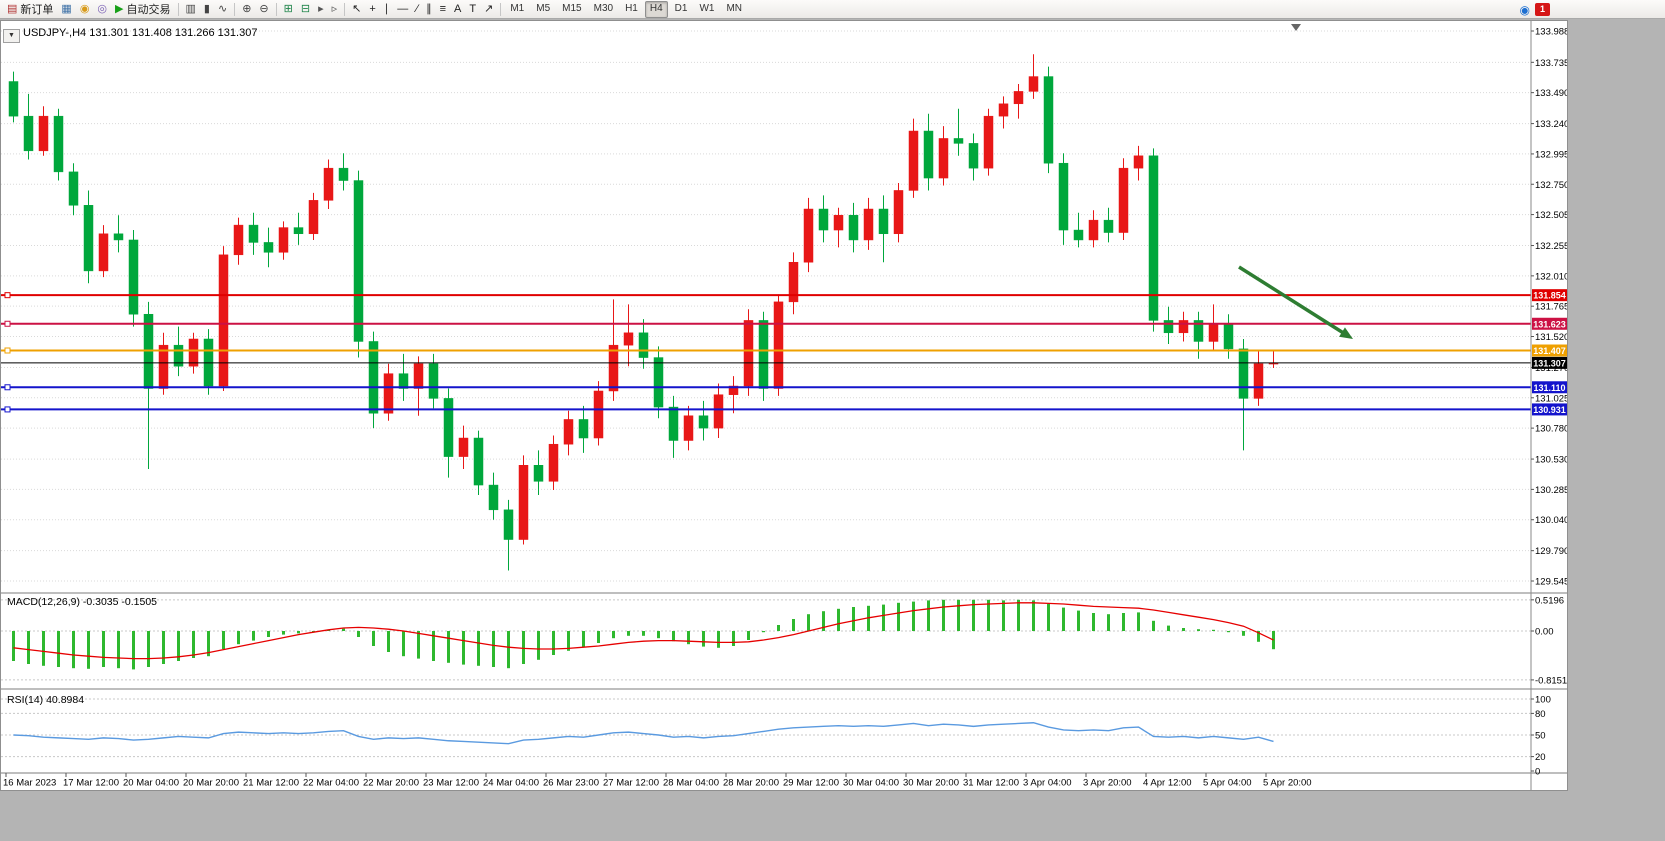  I want to click on text-icon: A, so click(457, 9).